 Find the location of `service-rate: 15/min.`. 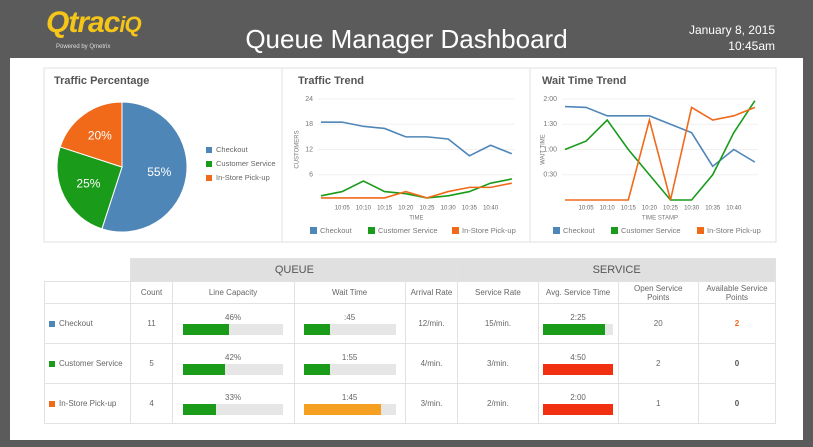

service-rate: 15/min. is located at coordinates (498, 323).